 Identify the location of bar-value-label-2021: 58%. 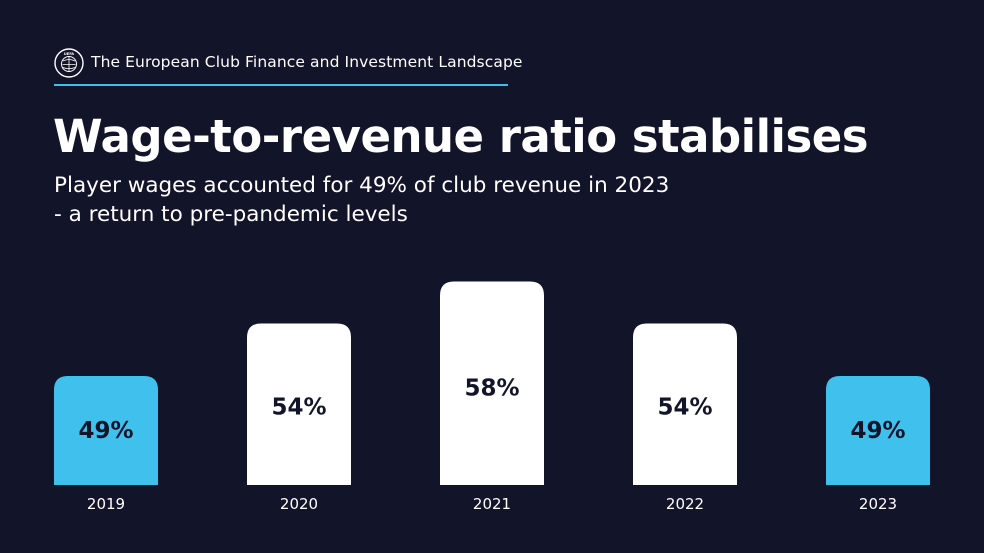
(491, 388).